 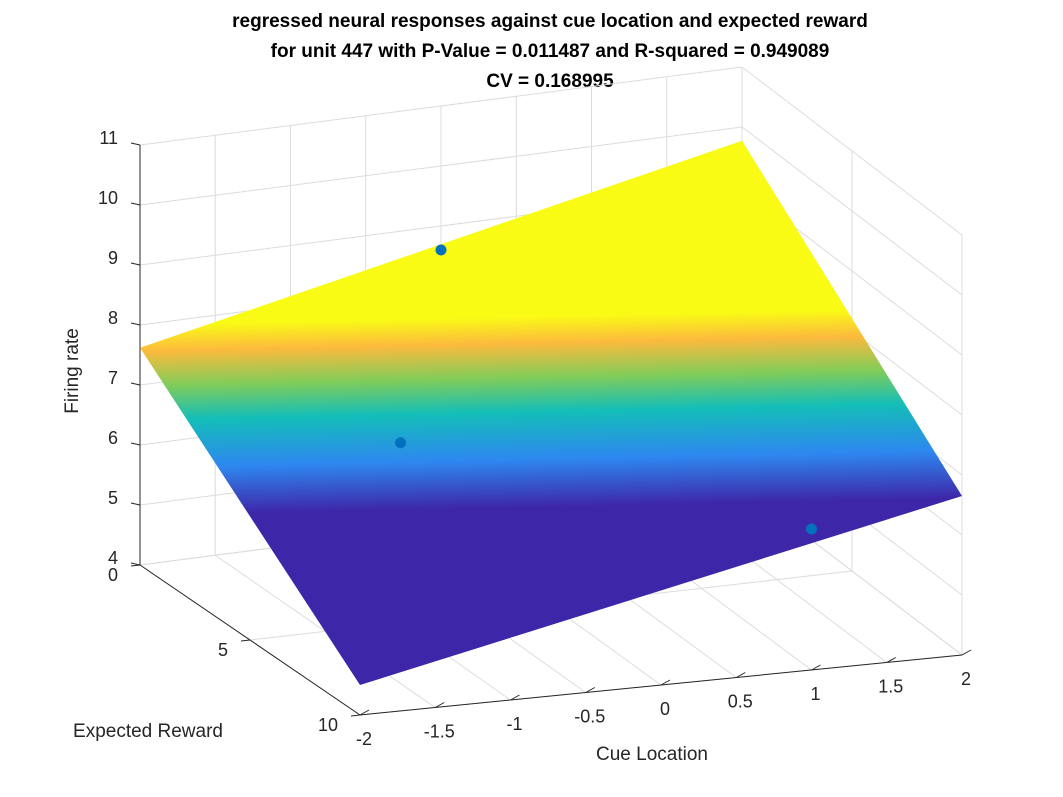 What do you see at coordinates (148, 731) in the screenshot?
I see `y-axis-label: Expected Reward` at bounding box center [148, 731].